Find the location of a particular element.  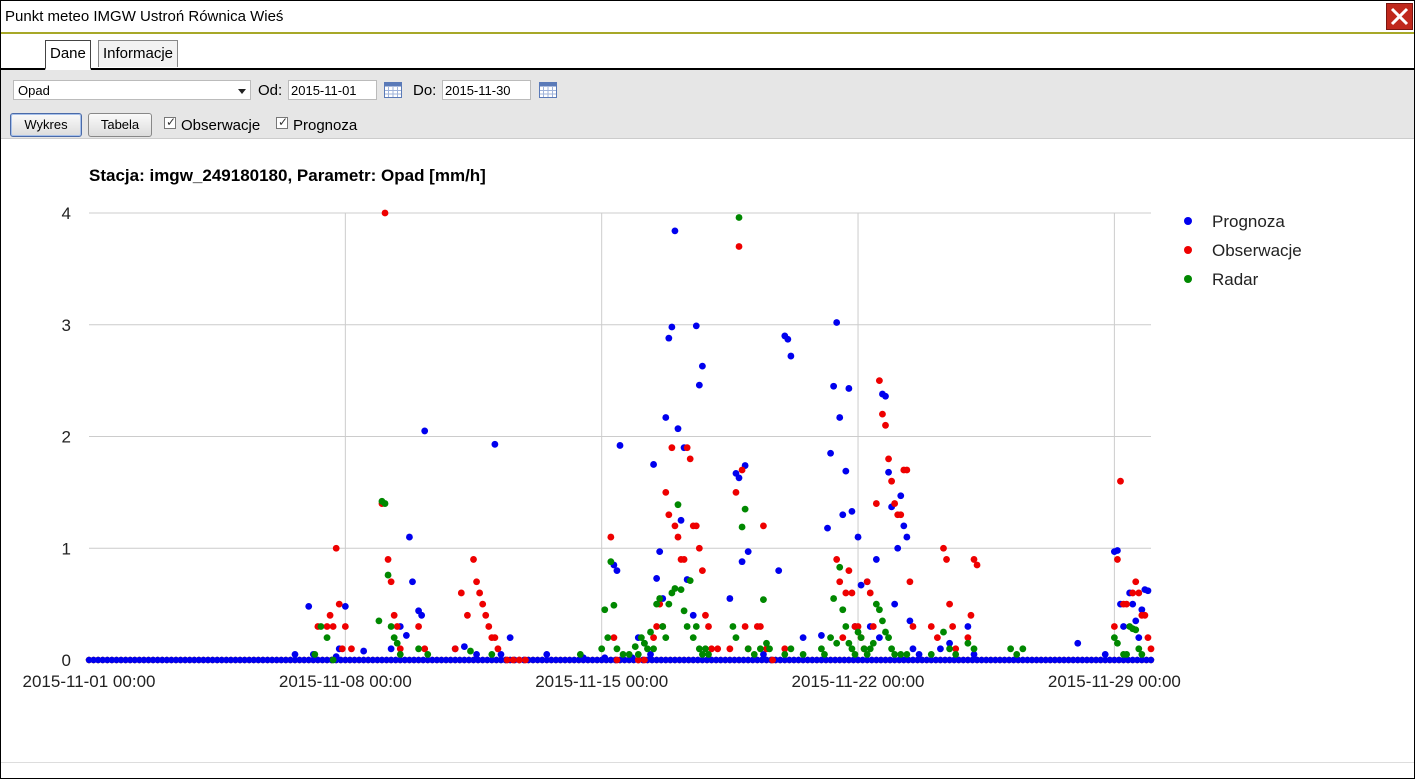

x-tick-label: 2015-11-01 00:00 is located at coordinates (89, 681).